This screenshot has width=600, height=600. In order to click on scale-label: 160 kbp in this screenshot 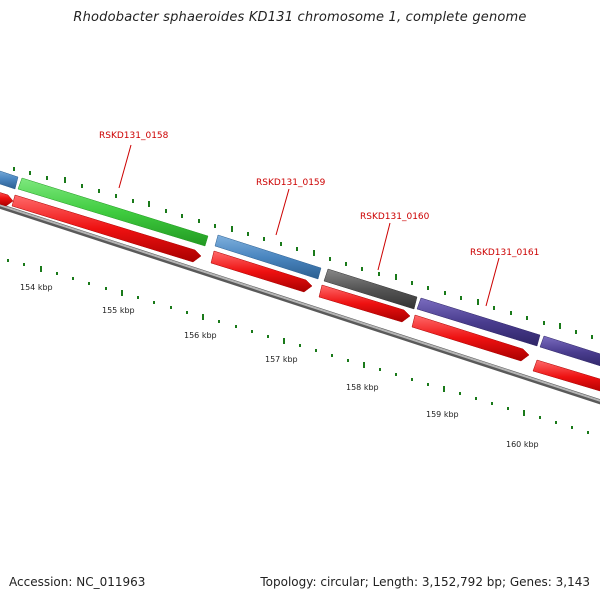, I will do `click(522, 444)`.